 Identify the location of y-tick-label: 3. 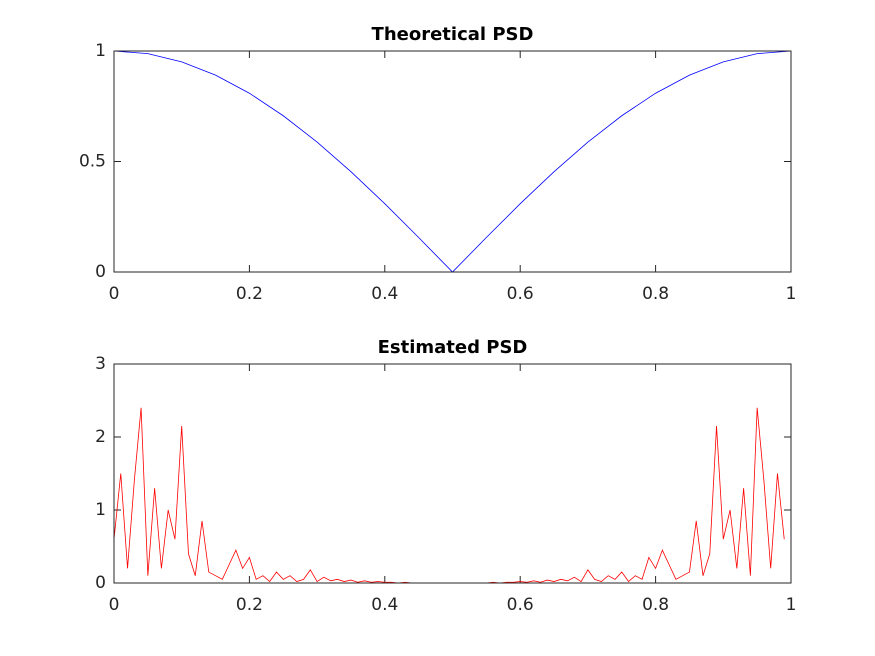
(100, 364).